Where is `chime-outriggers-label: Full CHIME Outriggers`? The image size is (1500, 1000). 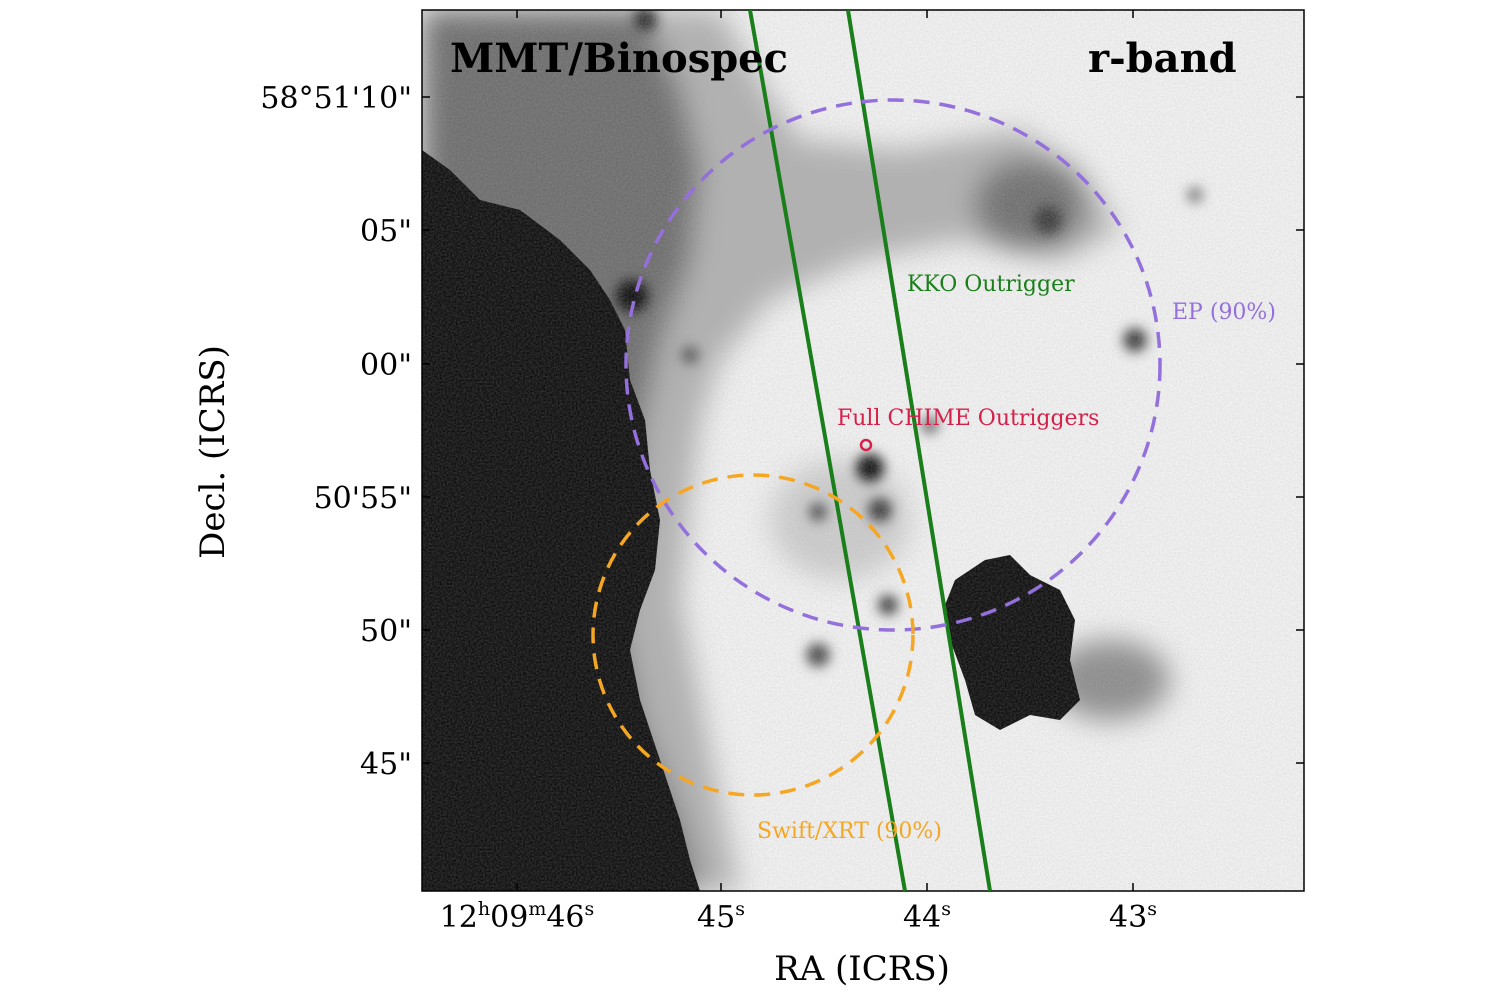
chime-outriggers-label: Full CHIME Outriggers is located at coordinates (968, 418).